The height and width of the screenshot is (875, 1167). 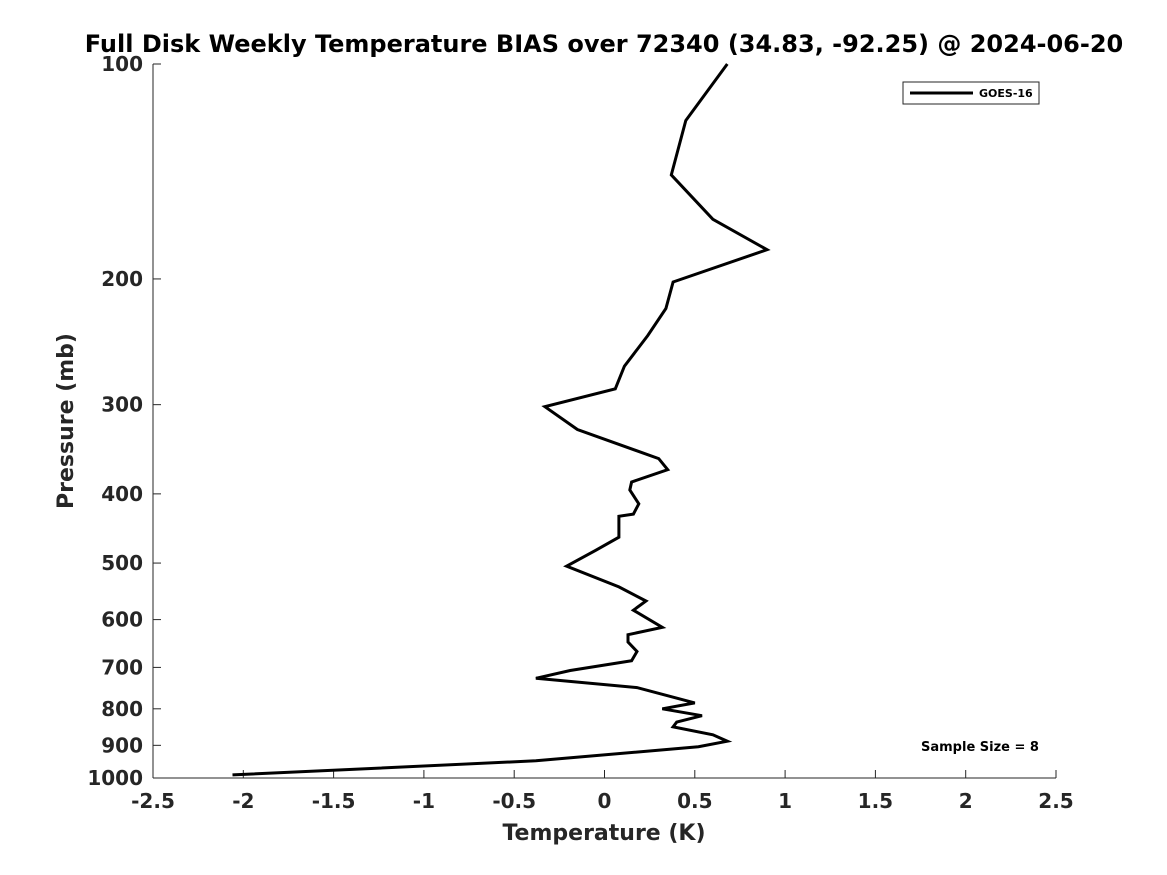 I want to click on y-tick-label: 800, so click(x=122, y=709).